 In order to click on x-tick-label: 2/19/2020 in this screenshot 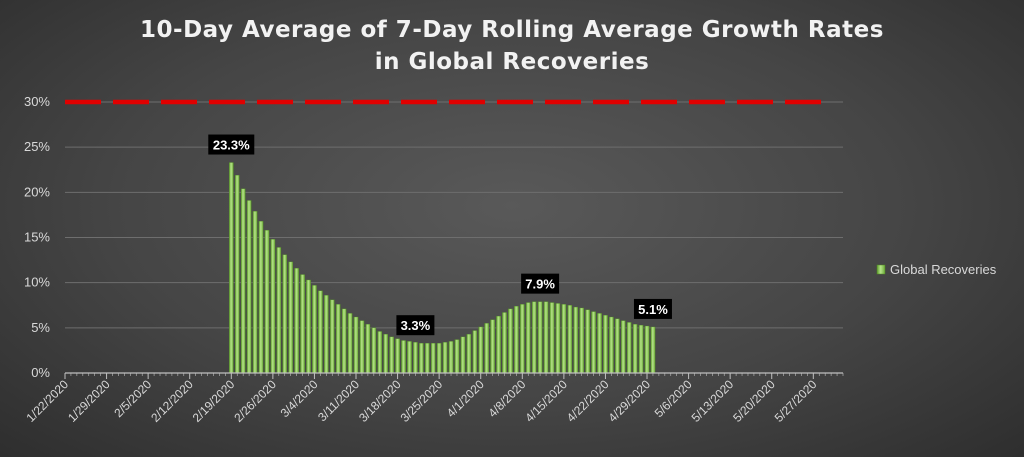, I will do `click(214, 401)`.